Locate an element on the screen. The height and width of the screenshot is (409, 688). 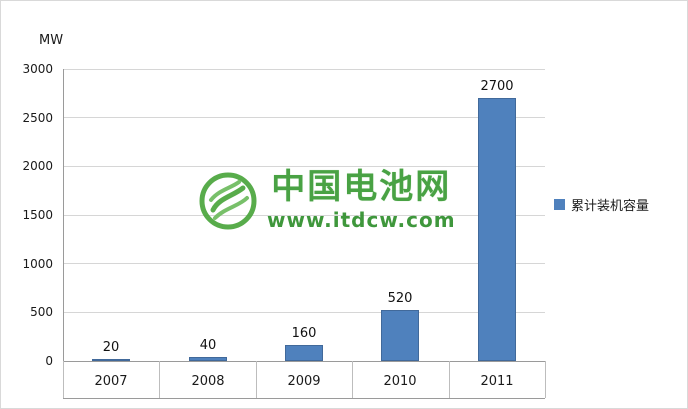
watermark-url: www.itdcw.com is located at coordinates (361, 220).